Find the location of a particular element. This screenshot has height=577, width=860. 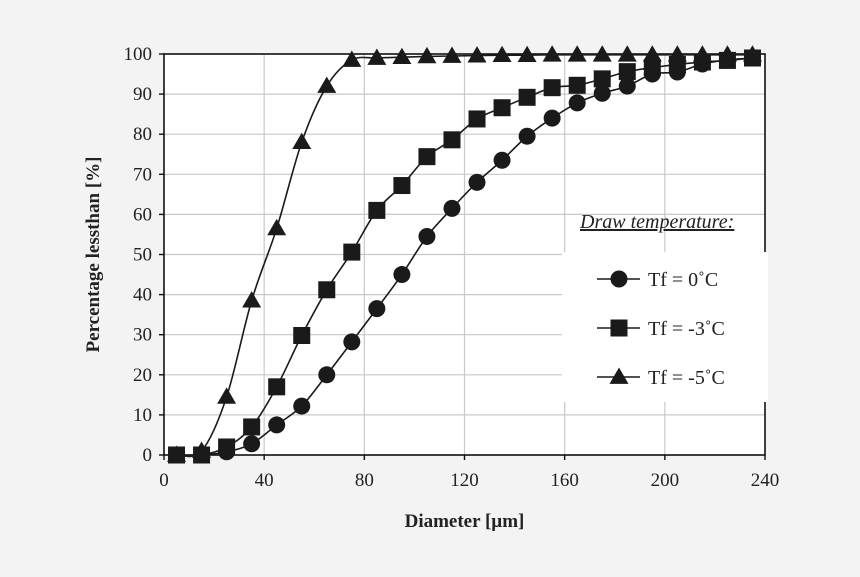

legend-label: Tf = -3˚C is located at coordinates (686, 329).